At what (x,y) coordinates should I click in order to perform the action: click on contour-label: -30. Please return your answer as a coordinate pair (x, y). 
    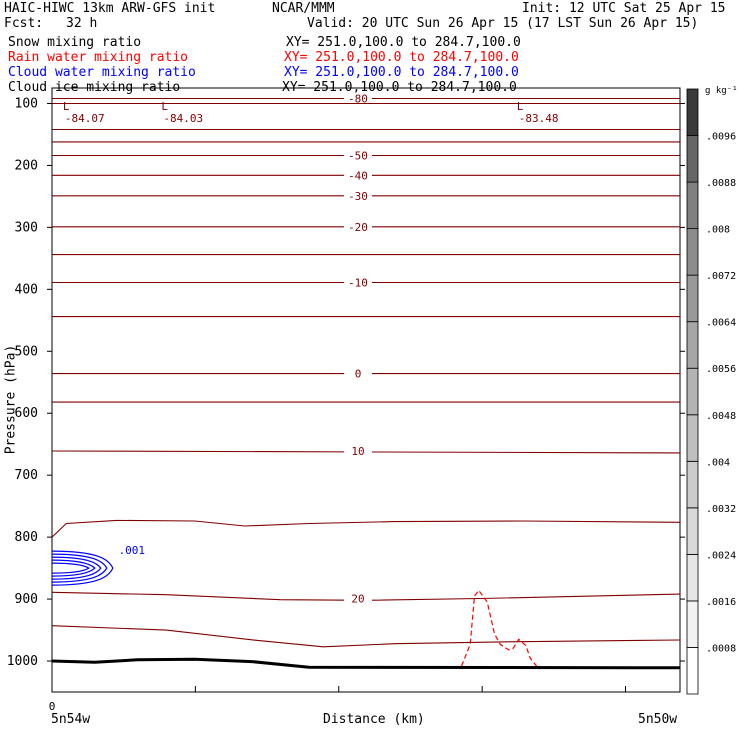
    Looking at the image, I should click on (358, 196).